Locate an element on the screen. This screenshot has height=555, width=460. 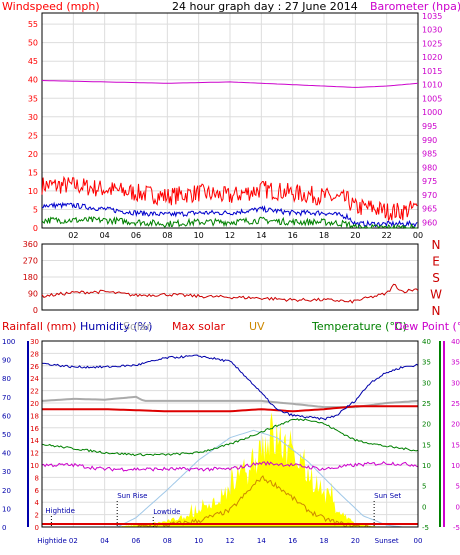
windspeed-tick: 20 is located at coordinates (33, 154).